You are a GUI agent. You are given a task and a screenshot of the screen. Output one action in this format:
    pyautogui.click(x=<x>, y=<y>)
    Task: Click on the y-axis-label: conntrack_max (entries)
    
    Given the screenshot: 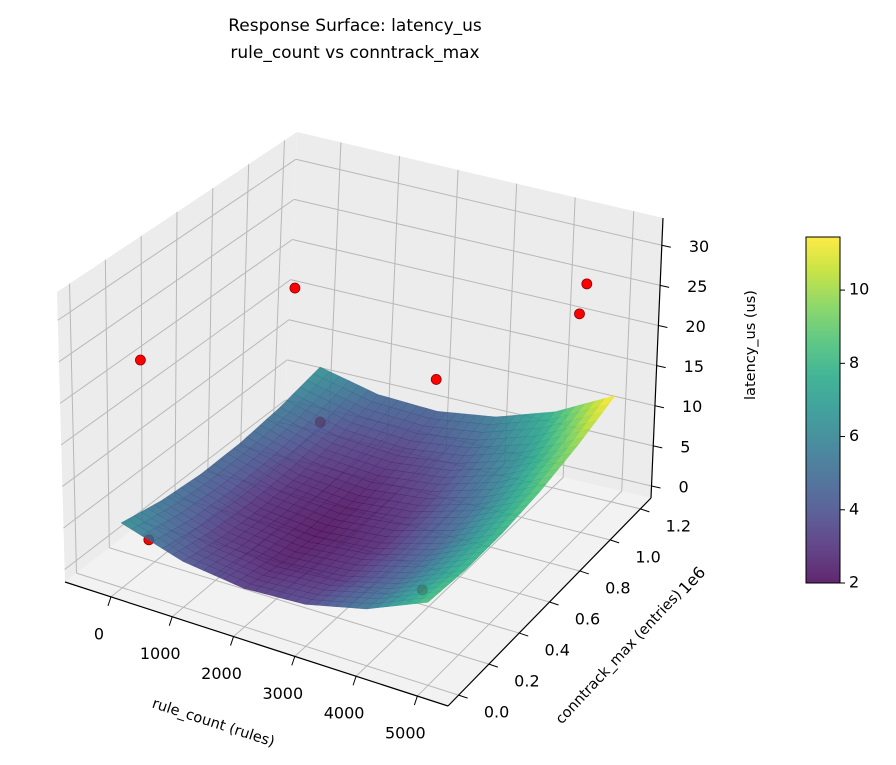 What is the action you would take?
    pyautogui.click(x=619, y=657)
    